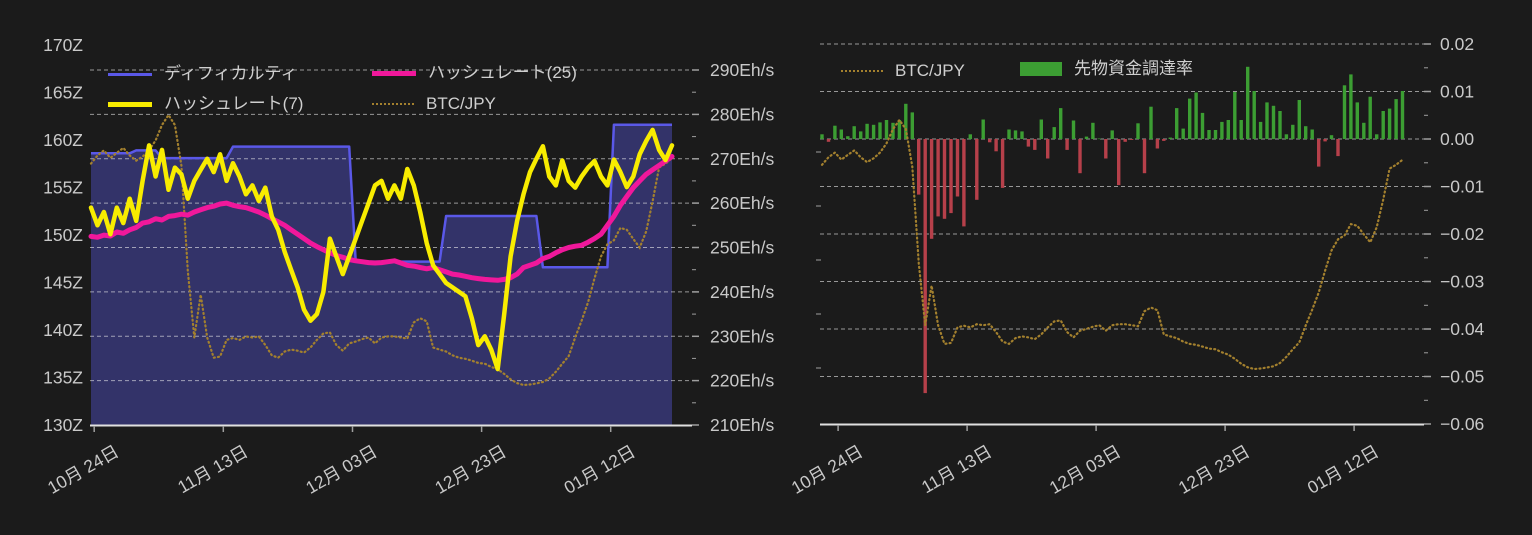 Image resolution: width=1532 pixels, height=535 pixels. I want to click on legend-item-btc-jpy-right: BTC/JPY, so click(903, 71).